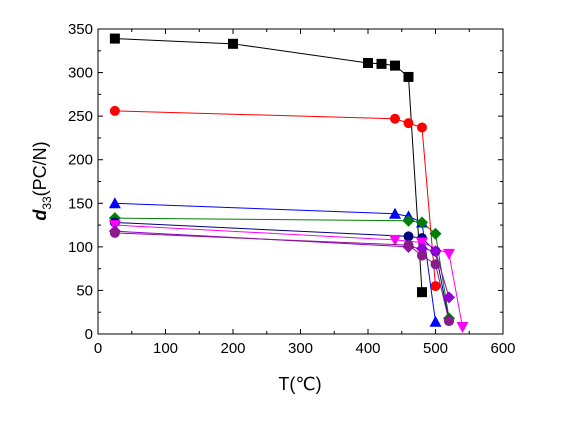  I want to click on x-tick-label: 400, so click(367, 348).